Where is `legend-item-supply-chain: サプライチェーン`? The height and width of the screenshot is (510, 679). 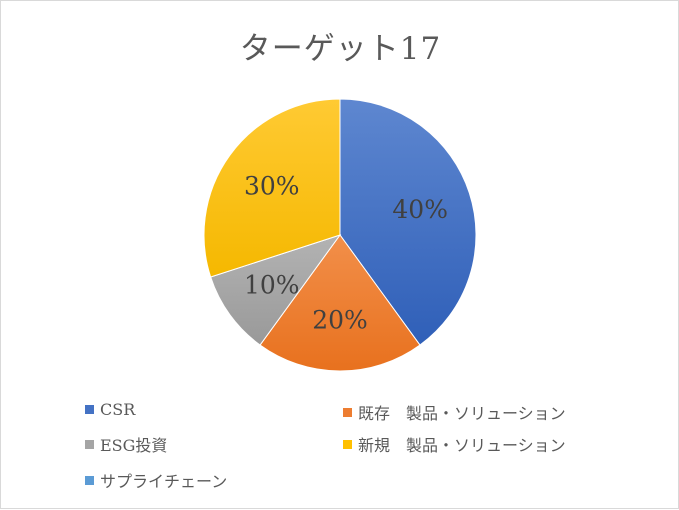 legend-item-supply-chain: サプライチェーン is located at coordinates (156, 480).